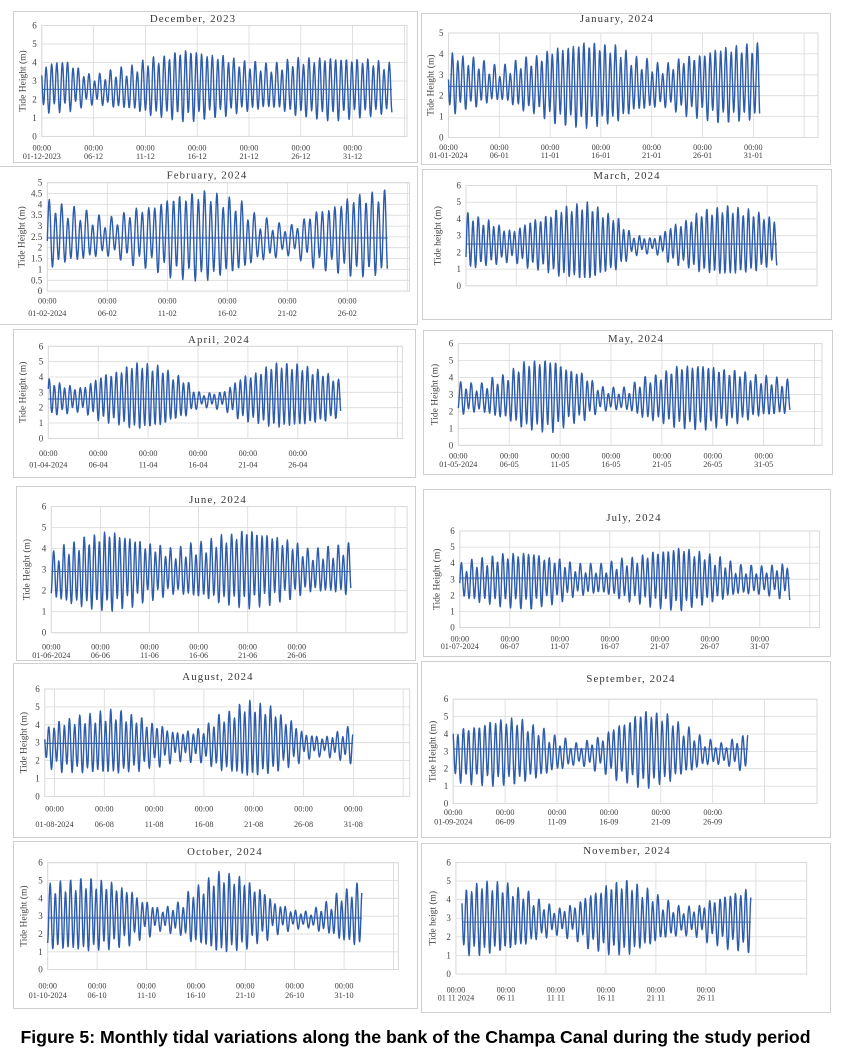 This screenshot has height=1062, width=845. Describe the element at coordinates (247, 464) in the screenshot. I see `svg-text: 21-04` at that location.